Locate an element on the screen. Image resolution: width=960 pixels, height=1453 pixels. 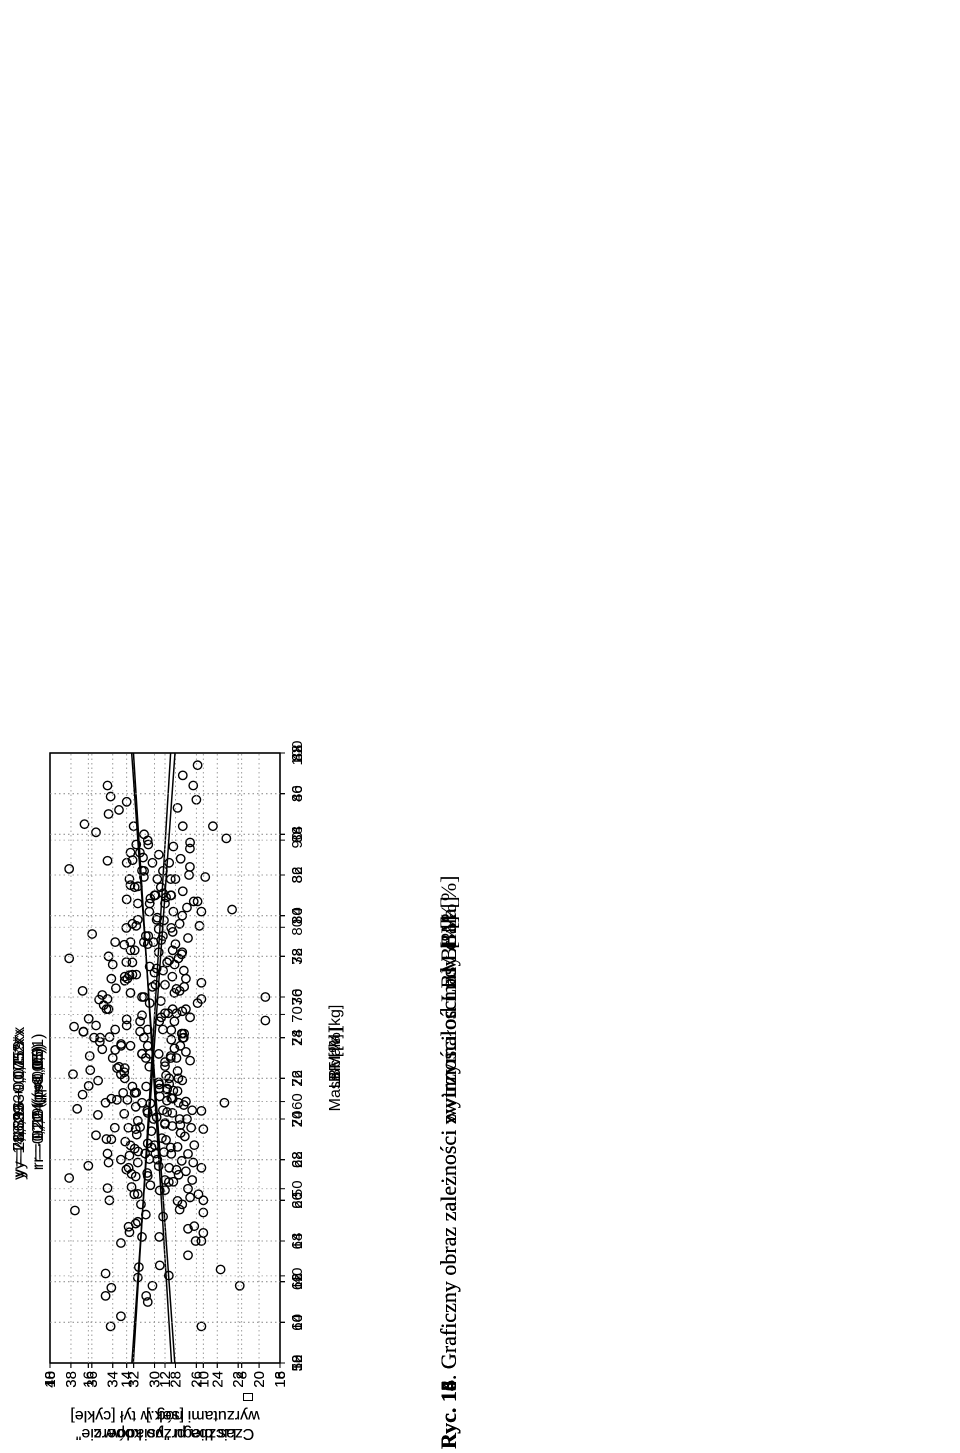
x-tick-label: 70 is located at coordinates (297, 1014).